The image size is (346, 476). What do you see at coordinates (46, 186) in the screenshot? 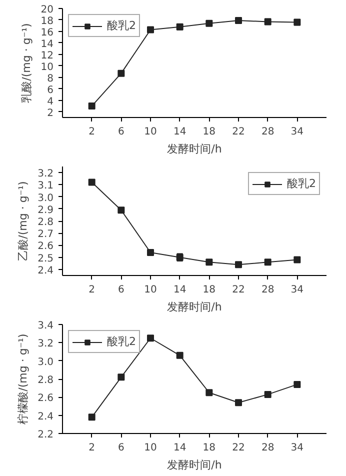
I see `y-tick-label: 3.1` at bounding box center [46, 186].